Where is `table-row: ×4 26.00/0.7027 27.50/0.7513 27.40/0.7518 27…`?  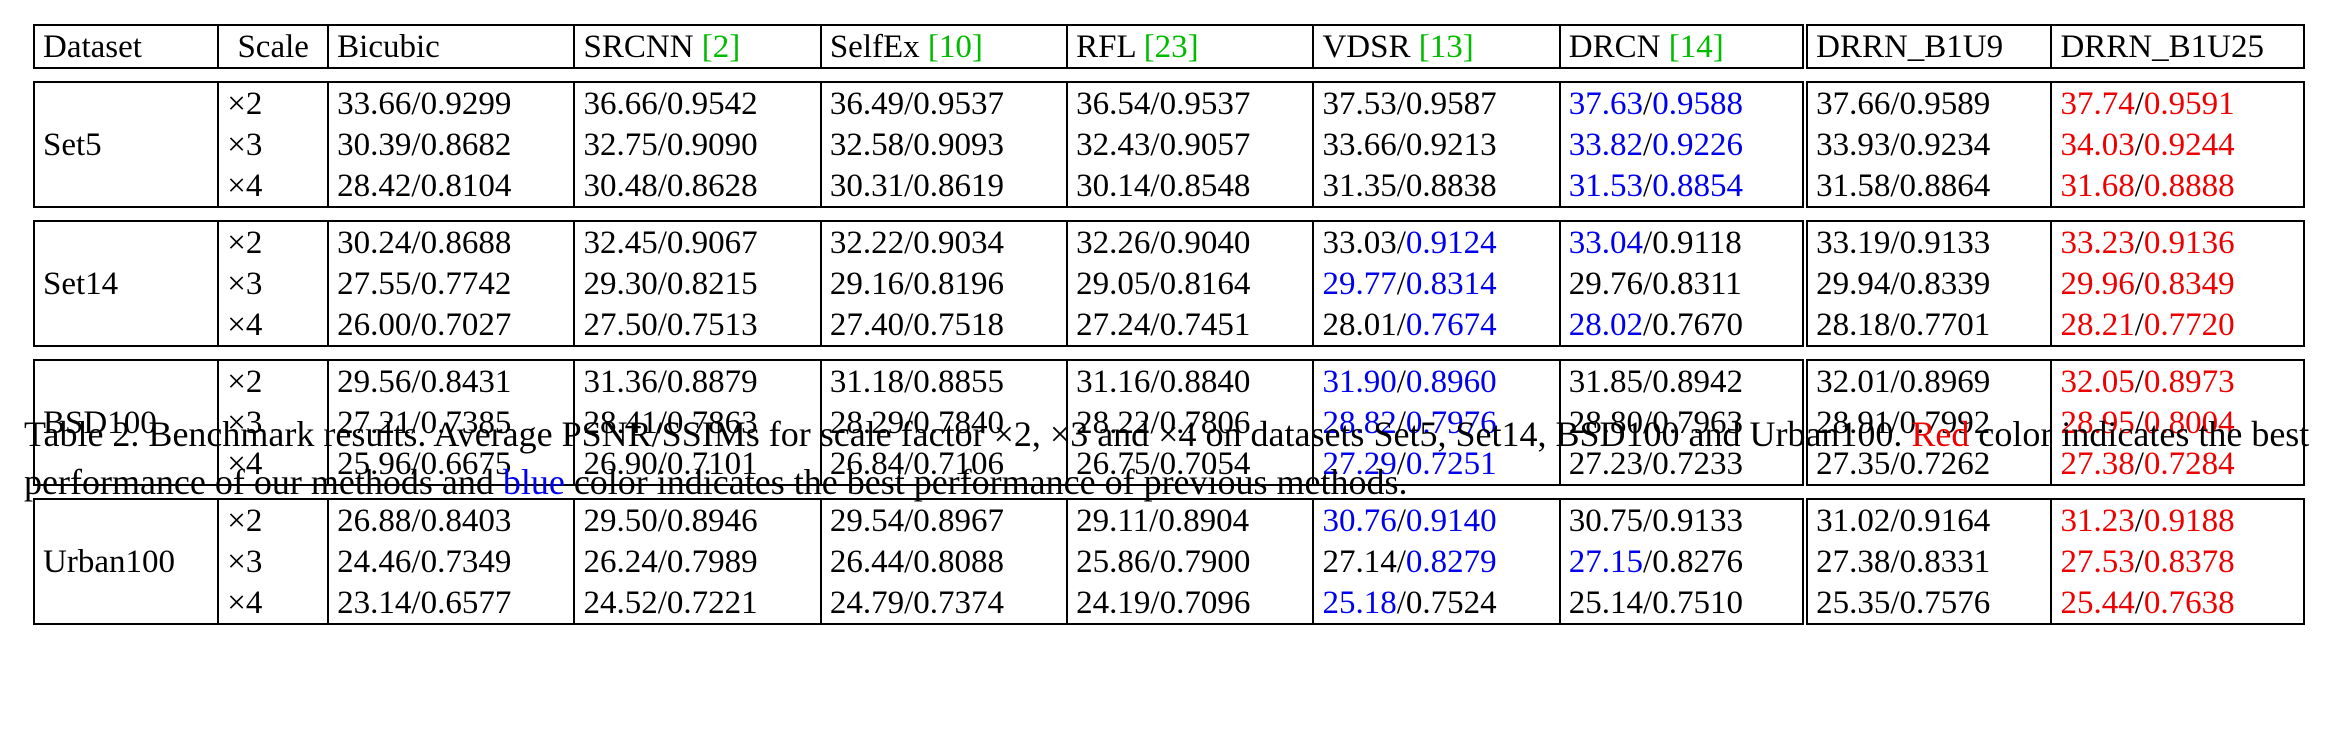 table-row: ×4 26.00/0.7027 27.50/0.7513 27.40/0.7518 27… is located at coordinates (1169, 325).